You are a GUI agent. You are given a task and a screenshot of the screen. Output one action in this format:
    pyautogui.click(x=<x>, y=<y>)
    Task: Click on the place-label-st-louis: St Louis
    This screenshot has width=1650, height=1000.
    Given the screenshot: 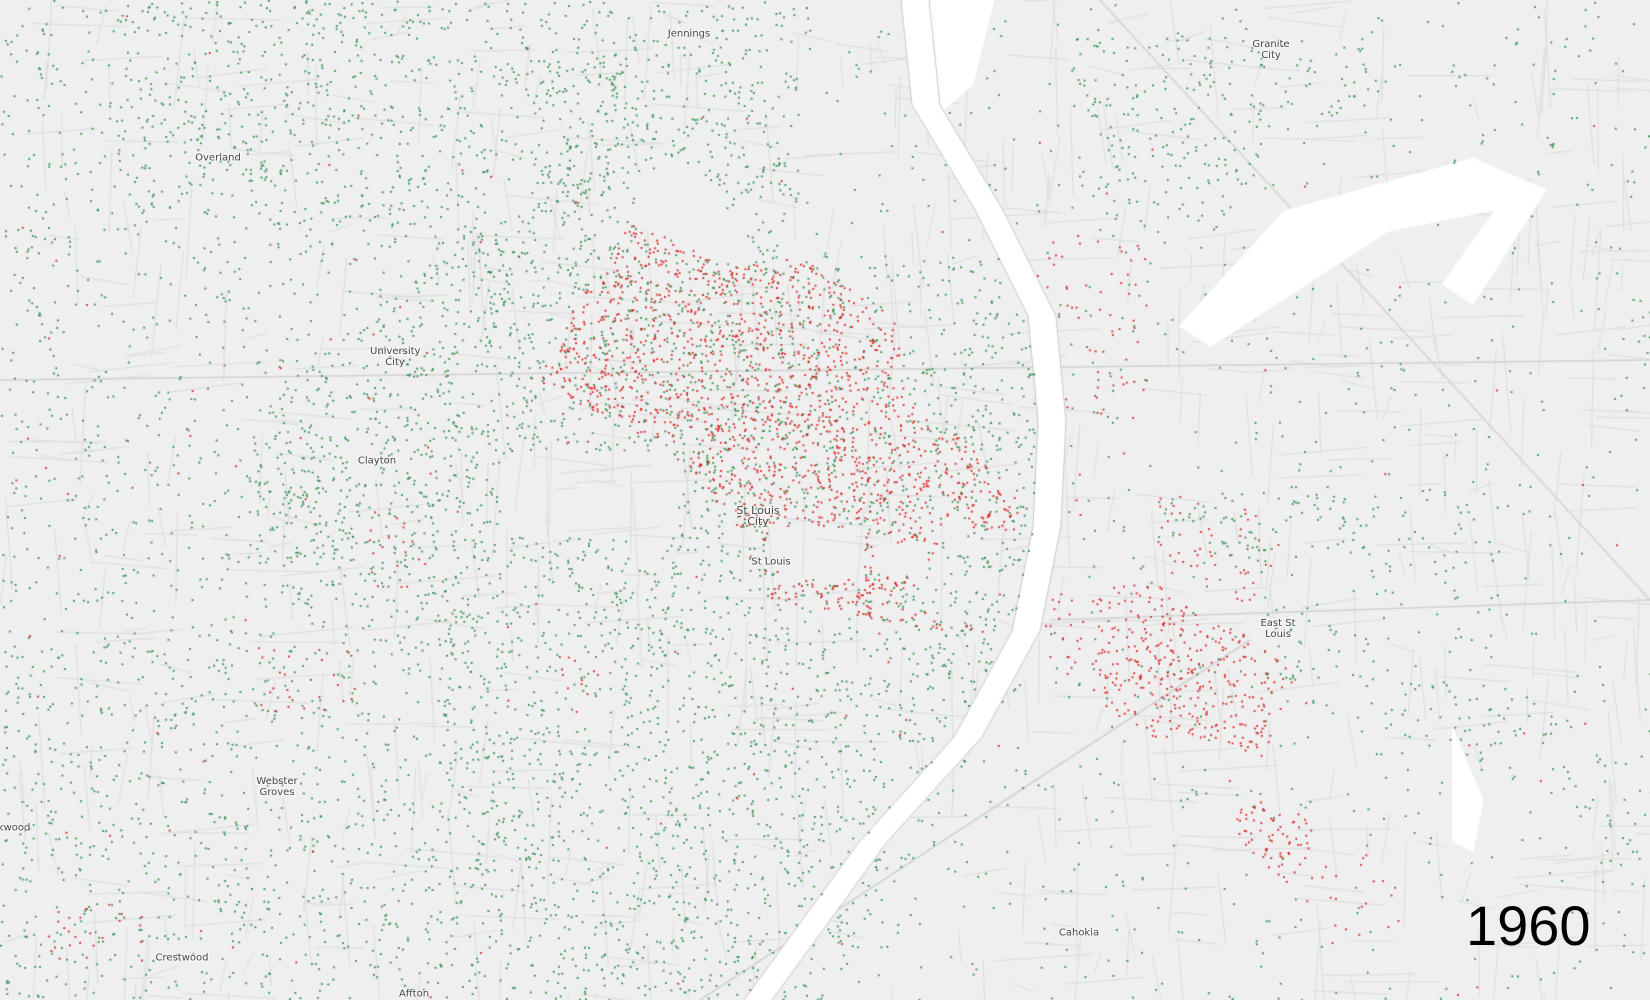 What is the action you would take?
    pyautogui.click(x=771, y=562)
    